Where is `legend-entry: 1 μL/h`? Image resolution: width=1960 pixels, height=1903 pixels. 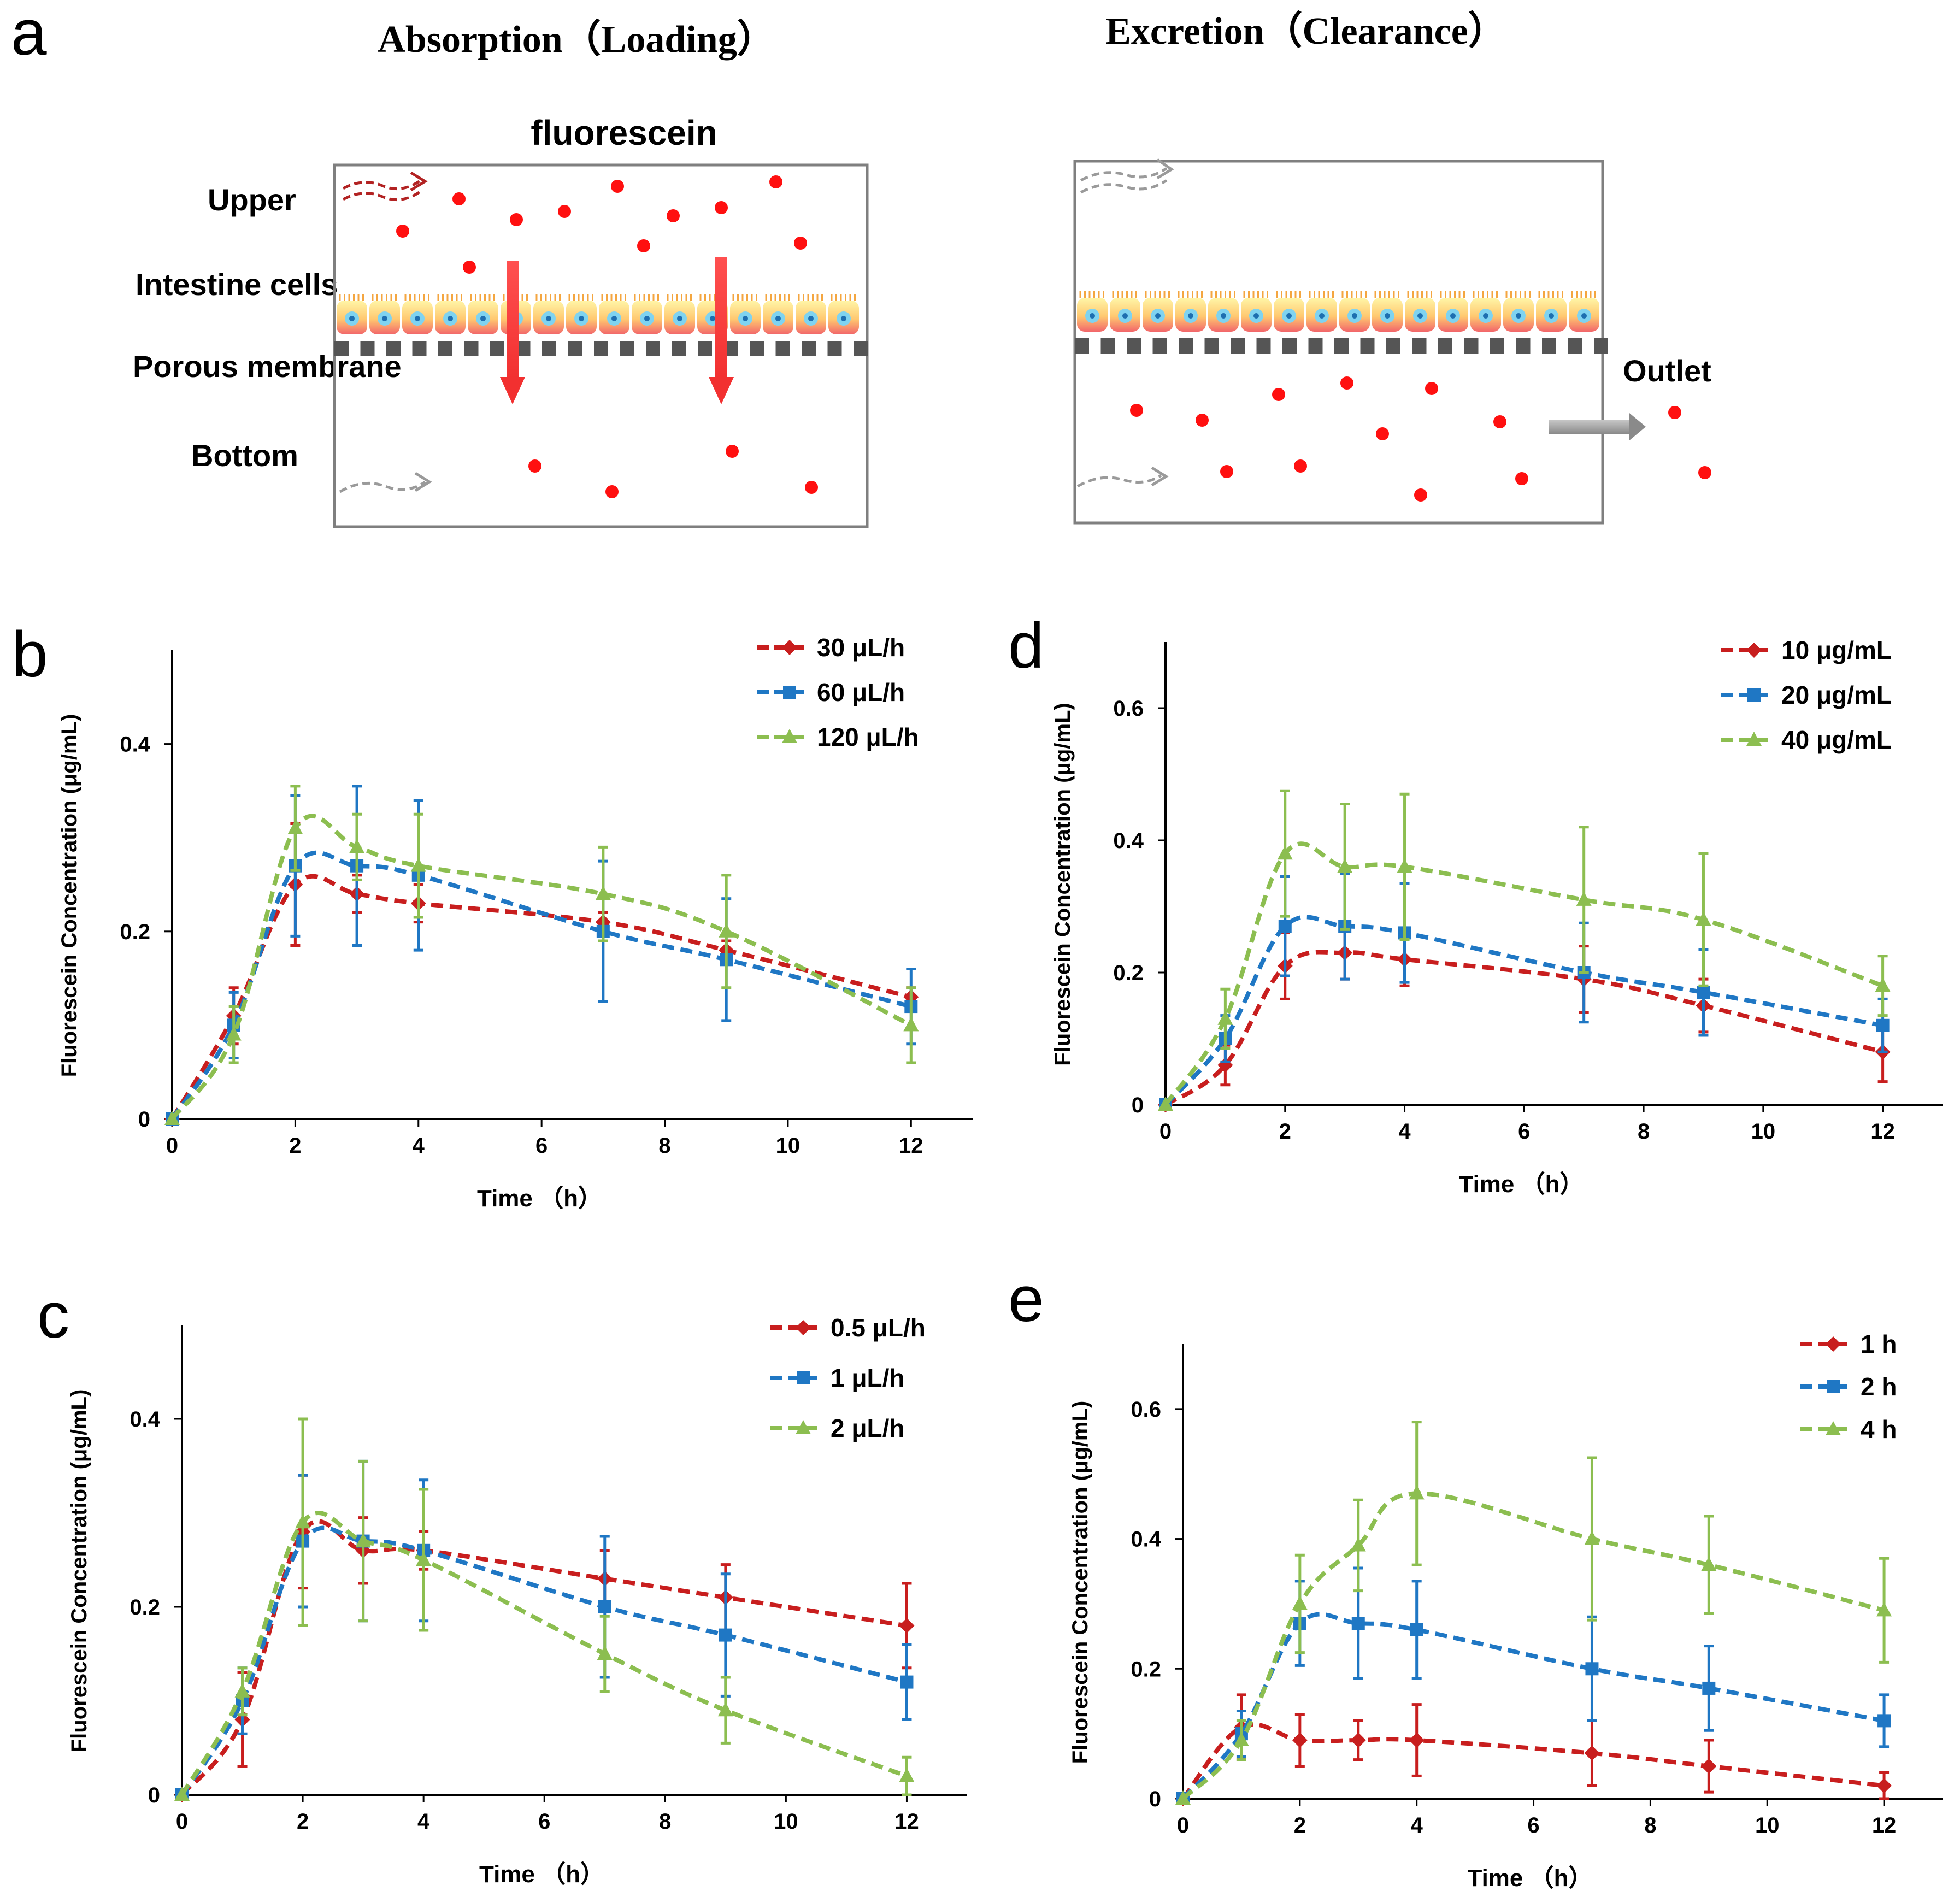 legend-entry: 1 μL/h is located at coordinates (837, 1378).